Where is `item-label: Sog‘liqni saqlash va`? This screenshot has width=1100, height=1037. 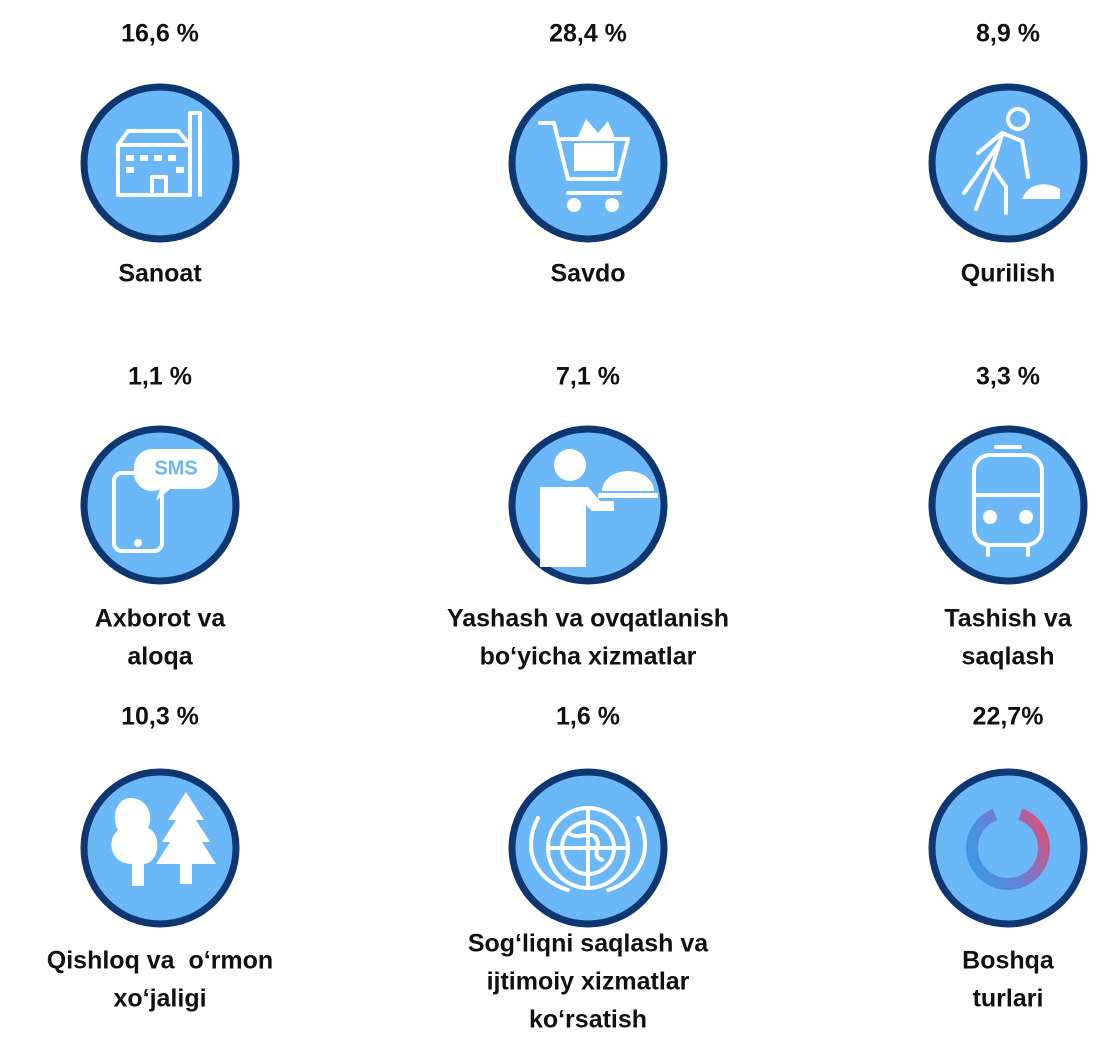 item-label: Sog‘liqni saqlash va is located at coordinates (588, 944).